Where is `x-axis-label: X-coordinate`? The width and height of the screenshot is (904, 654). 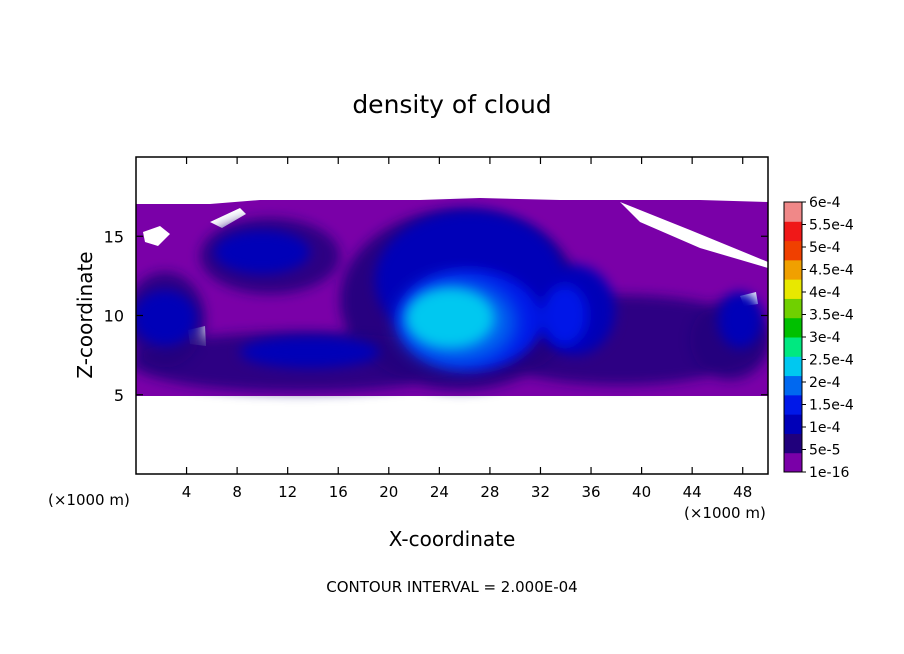
x-axis-label: X-coordinate is located at coordinates (452, 539).